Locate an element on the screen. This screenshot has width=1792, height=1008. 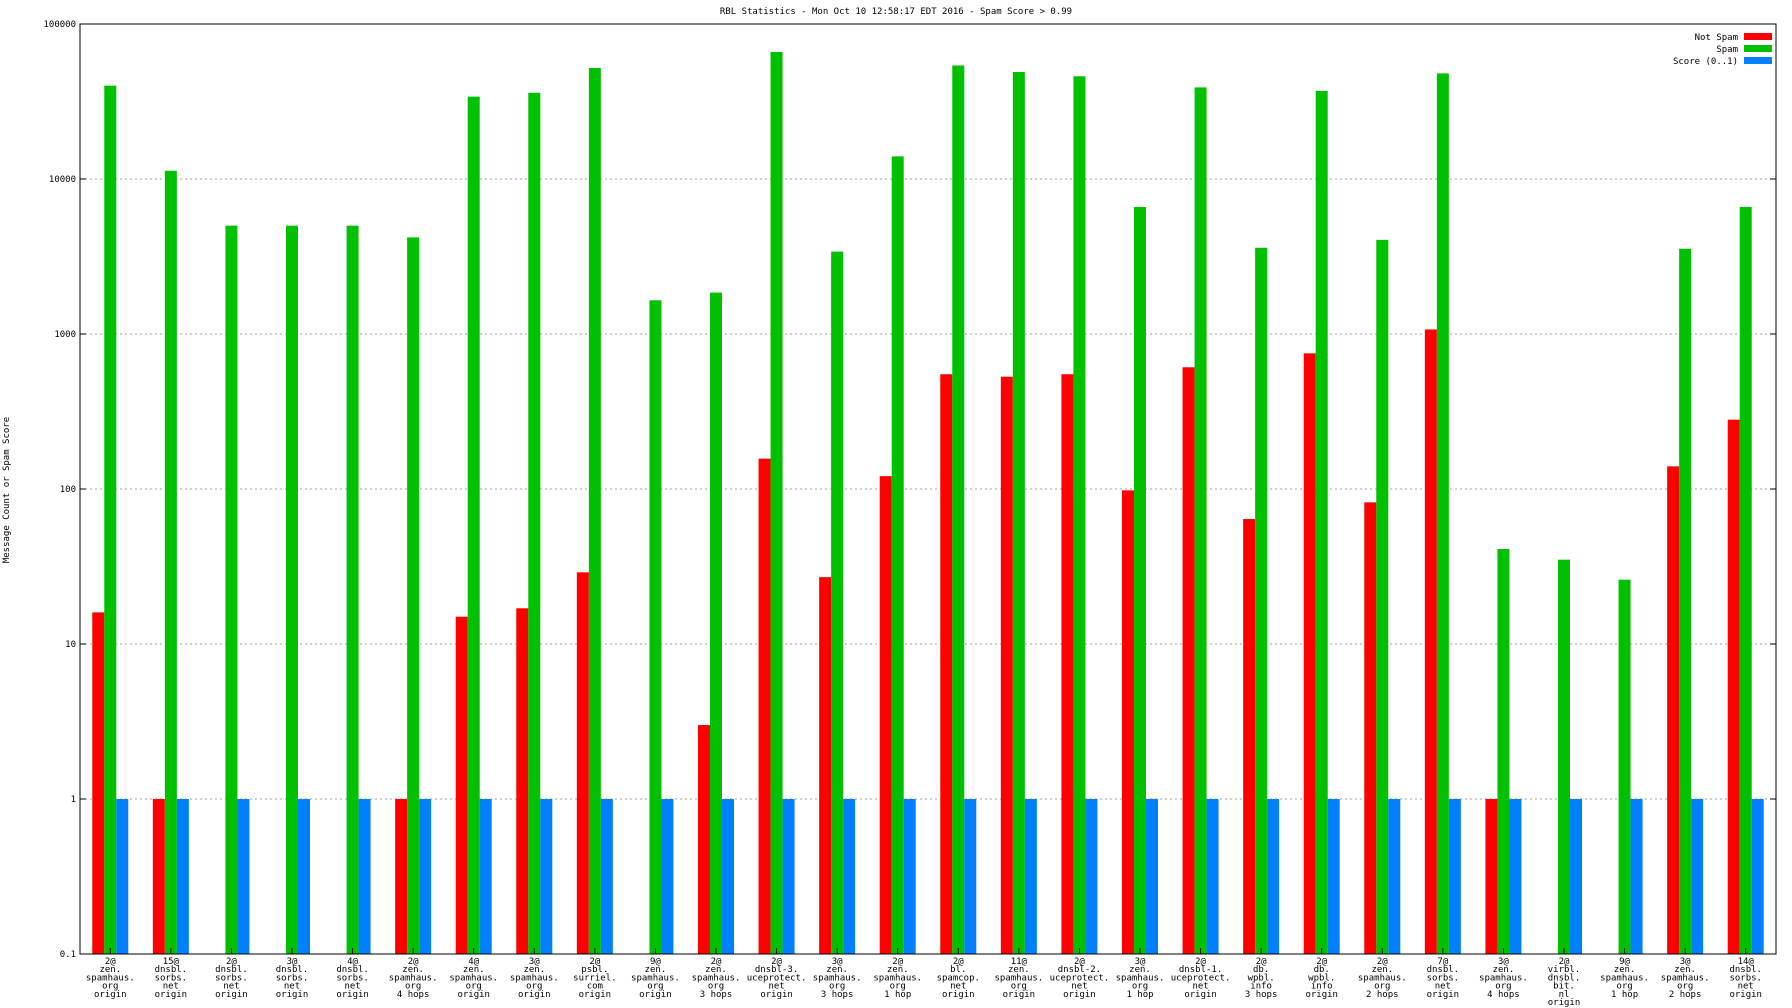
x-tick-label: bit. is located at coordinates (1564, 987).